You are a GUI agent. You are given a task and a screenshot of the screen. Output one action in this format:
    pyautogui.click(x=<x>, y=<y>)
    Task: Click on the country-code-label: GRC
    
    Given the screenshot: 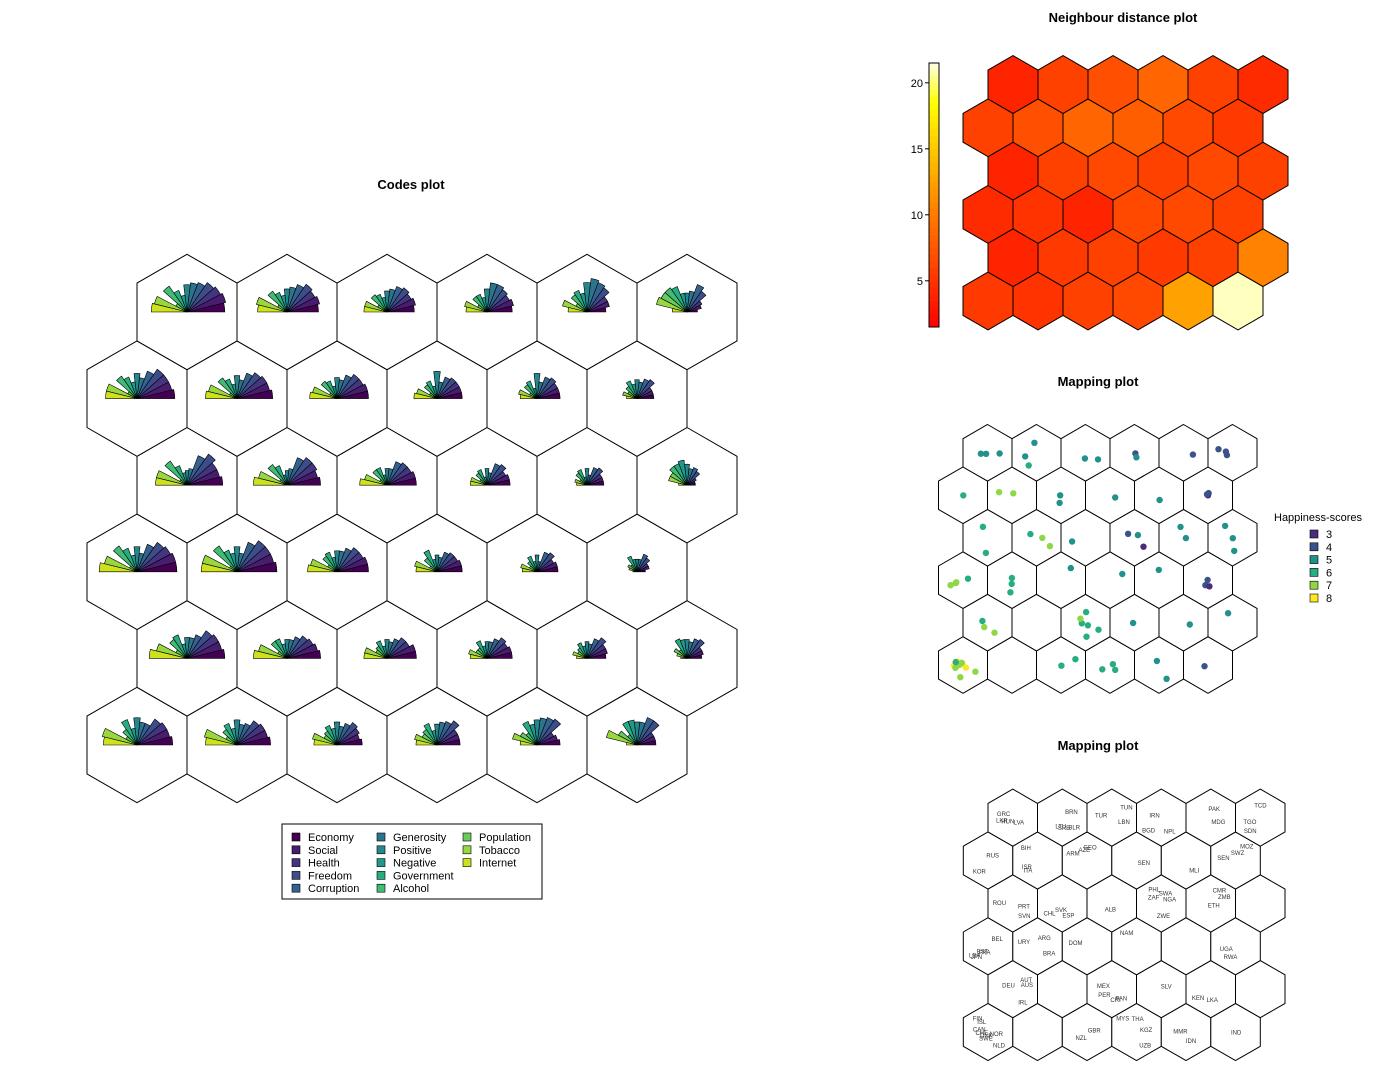 What is the action you would take?
    pyautogui.click(x=1004, y=815)
    